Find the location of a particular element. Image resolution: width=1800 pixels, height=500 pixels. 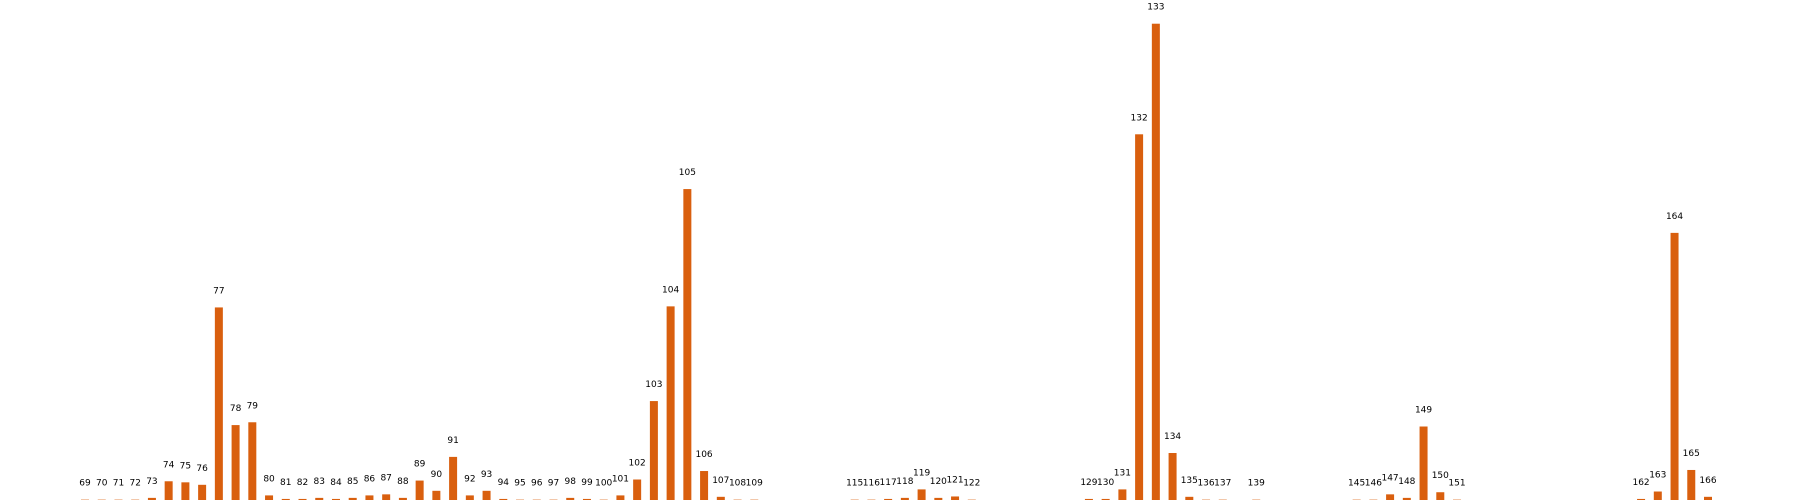

bar-label-84: 84 is located at coordinates (336, 483).